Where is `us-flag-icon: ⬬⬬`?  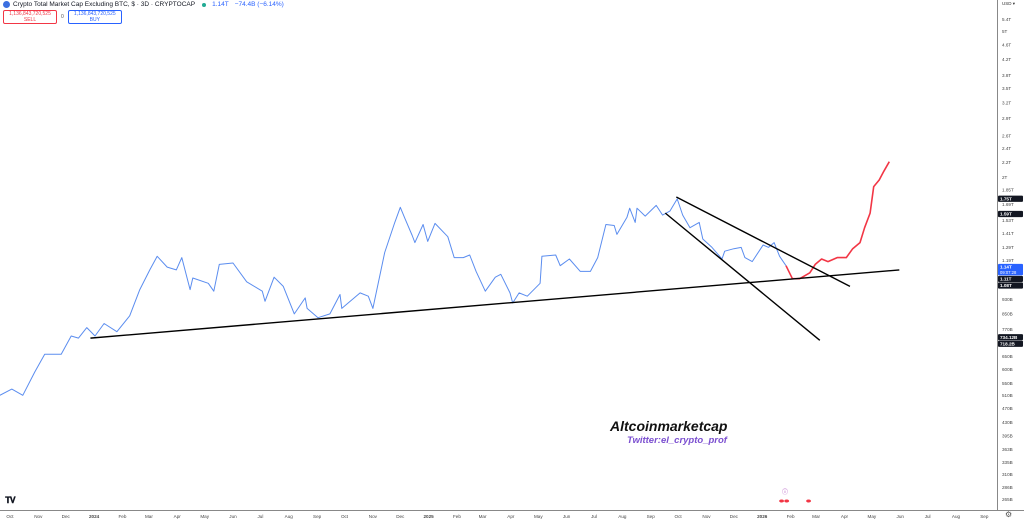
us-flag-icon: ⬬⬬ is located at coordinates (784, 502).